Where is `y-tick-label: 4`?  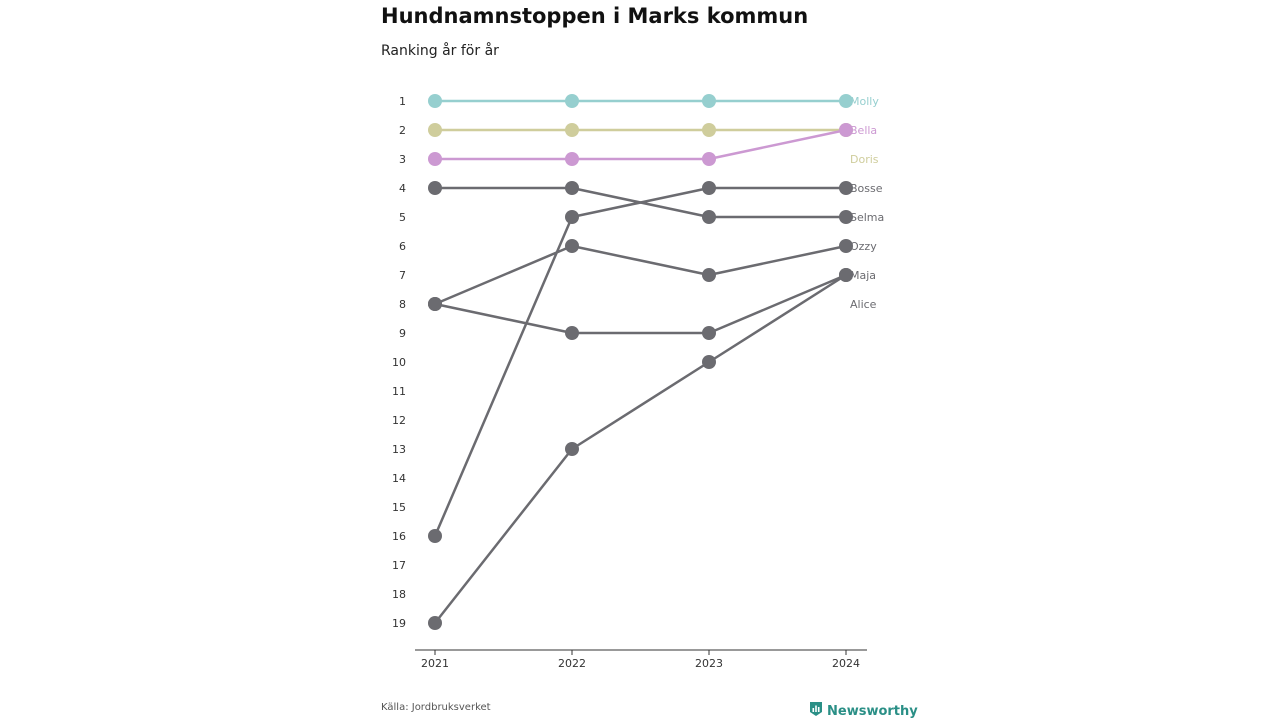
y-tick-label: 4 is located at coordinates (402, 188).